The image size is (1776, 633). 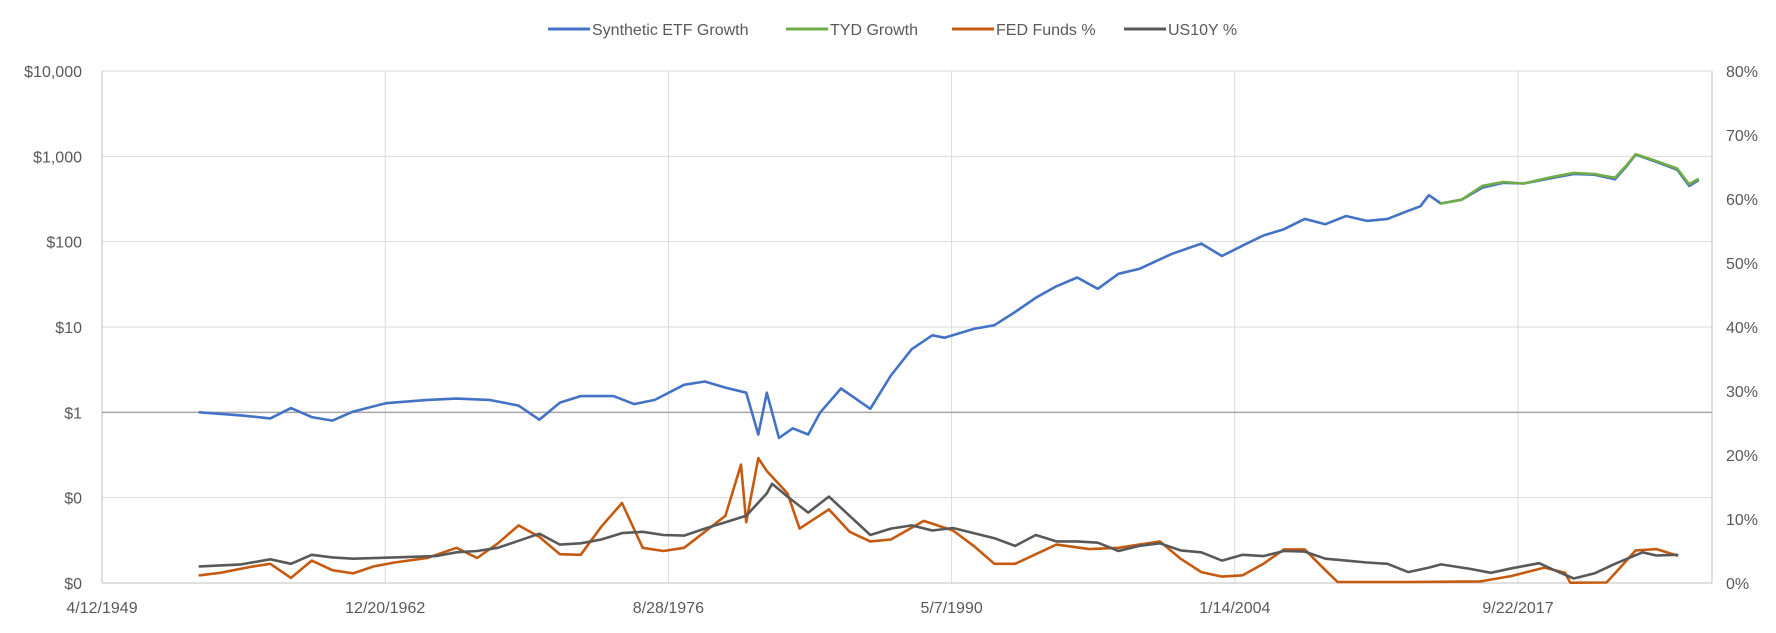 I want to click on y-right-tick-label: 50%, so click(x=1742, y=264).